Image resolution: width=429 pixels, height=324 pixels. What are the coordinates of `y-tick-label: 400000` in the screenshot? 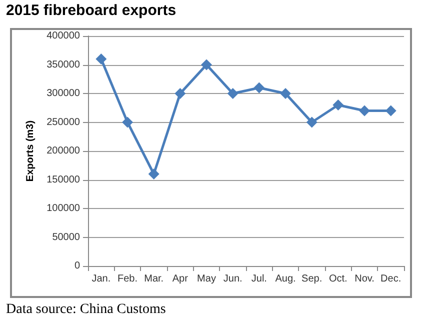 It's located at (63, 36).